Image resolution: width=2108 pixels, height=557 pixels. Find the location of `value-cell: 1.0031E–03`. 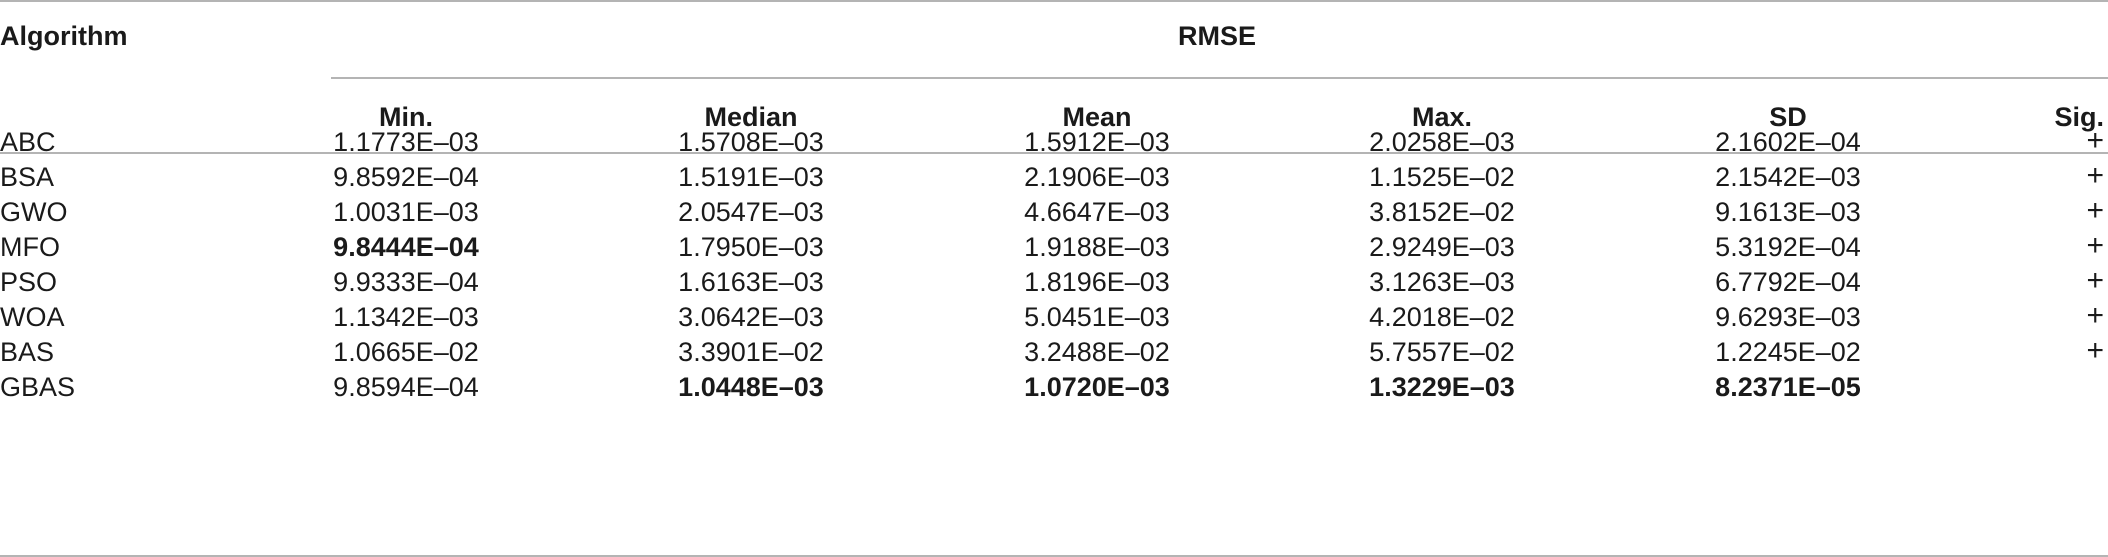

value-cell: 1.0031E–03 is located at coordinates (406, 212).